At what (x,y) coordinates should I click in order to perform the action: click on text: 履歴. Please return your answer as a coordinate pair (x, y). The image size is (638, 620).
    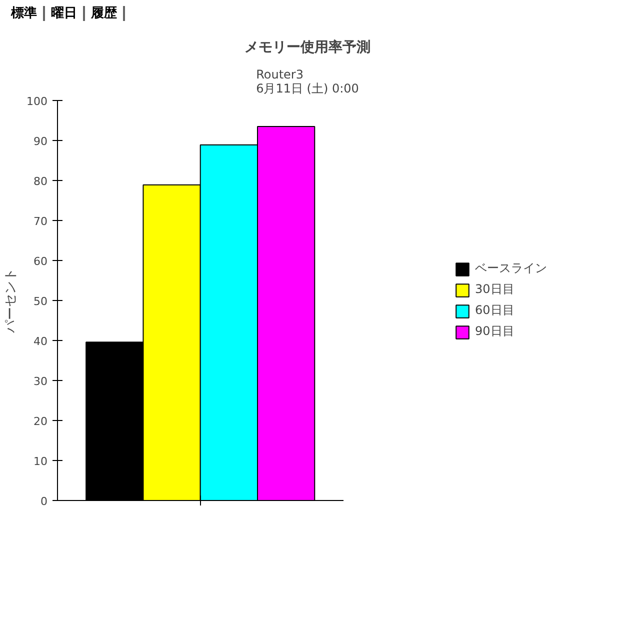
    Looking at the image, I should click on (105, 13).